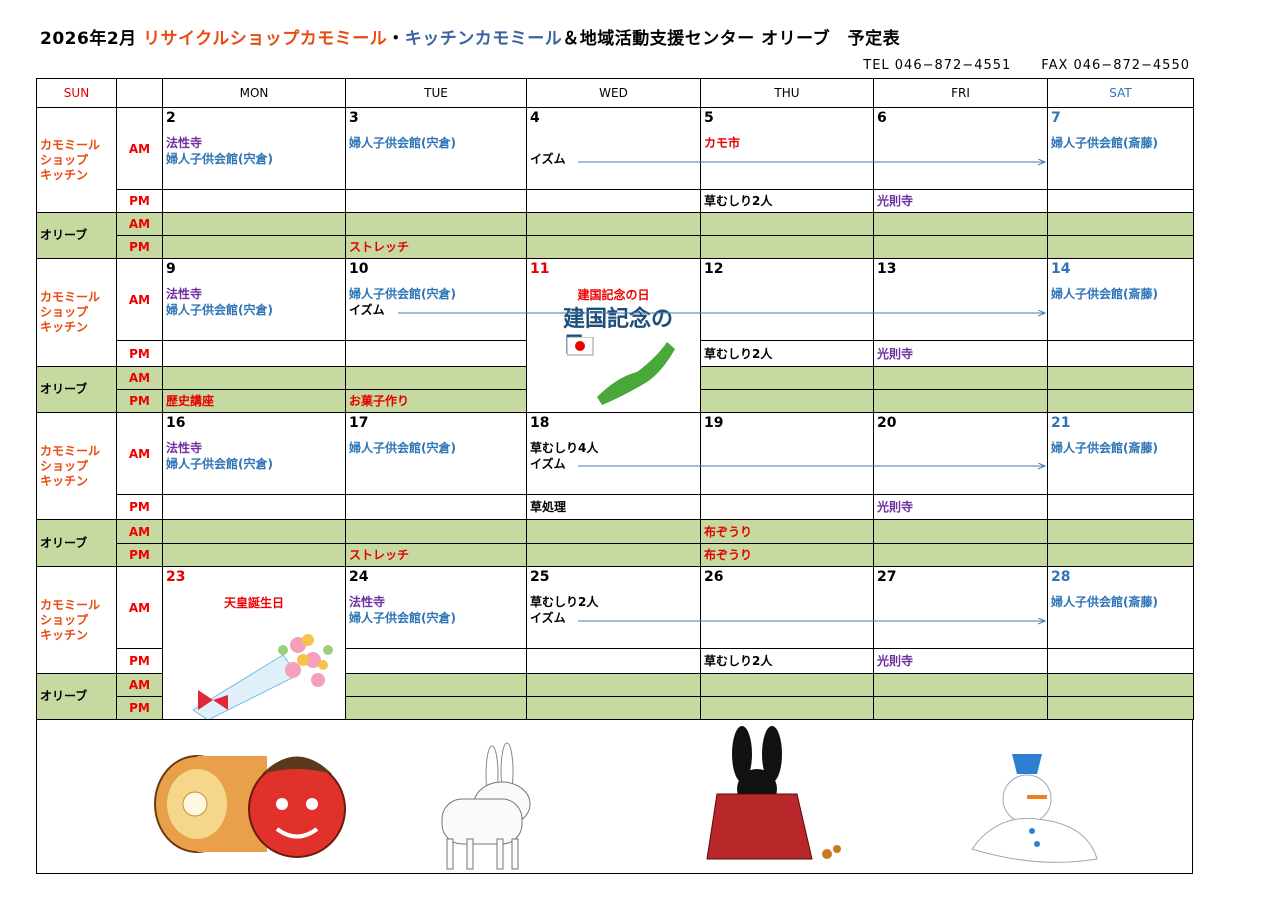  Describe the element at coordinates (250, 806) in the screenshot. I see `roll-cake-and-red-oni-icon` at that location.